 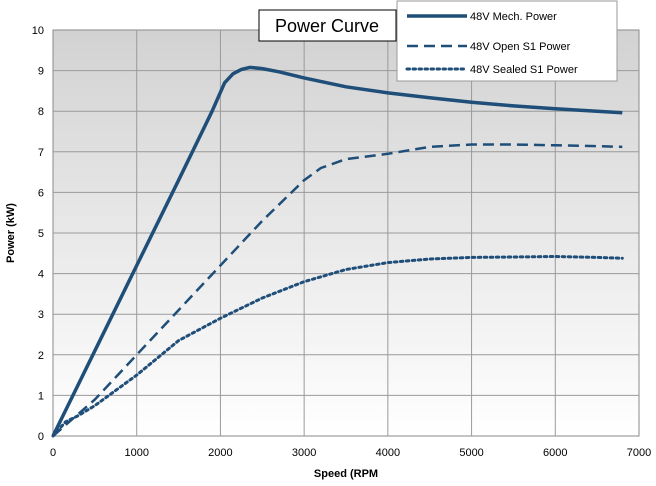 What do you see at coordinates (11, 233) in the screenshot?
I see `y-axis-title: Power (kW)` at bounding box center [11, 233].